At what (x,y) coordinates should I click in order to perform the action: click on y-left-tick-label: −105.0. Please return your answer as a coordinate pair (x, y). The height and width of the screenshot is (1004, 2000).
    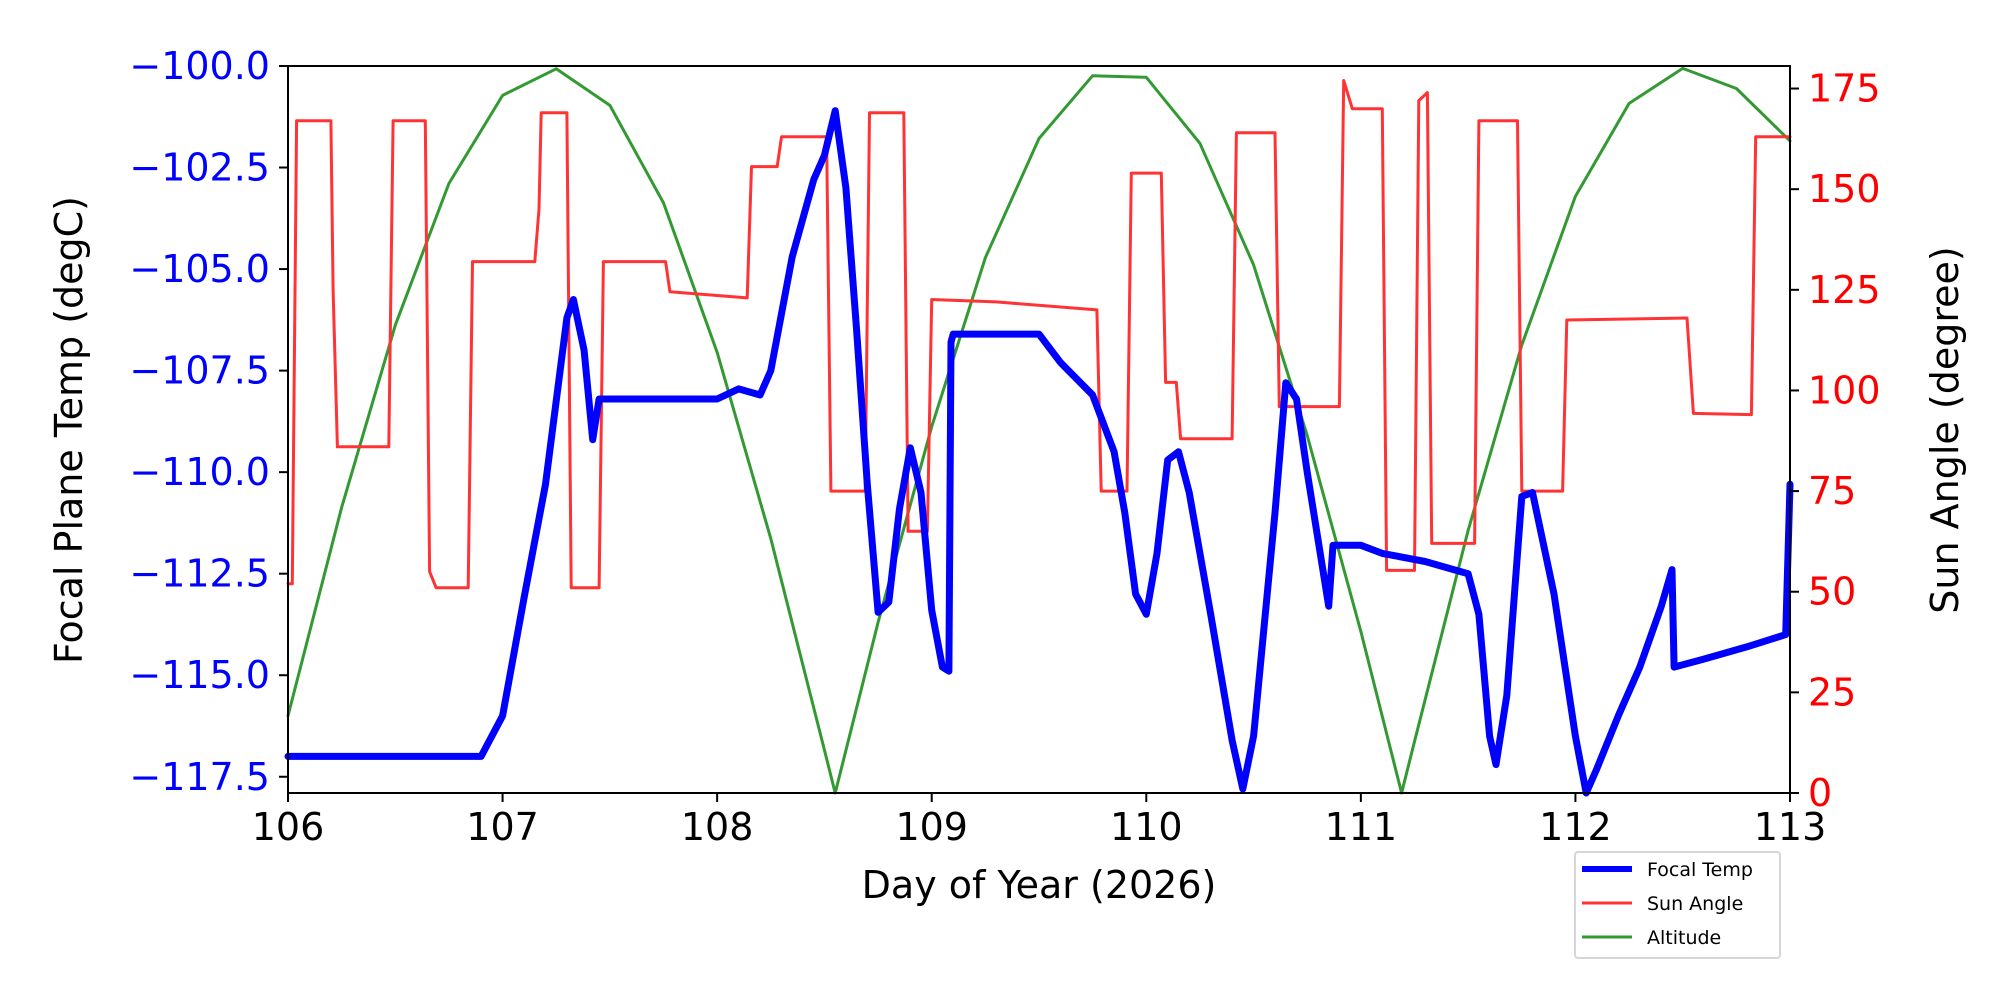
    Looking at the image, I should click on (199, 269).